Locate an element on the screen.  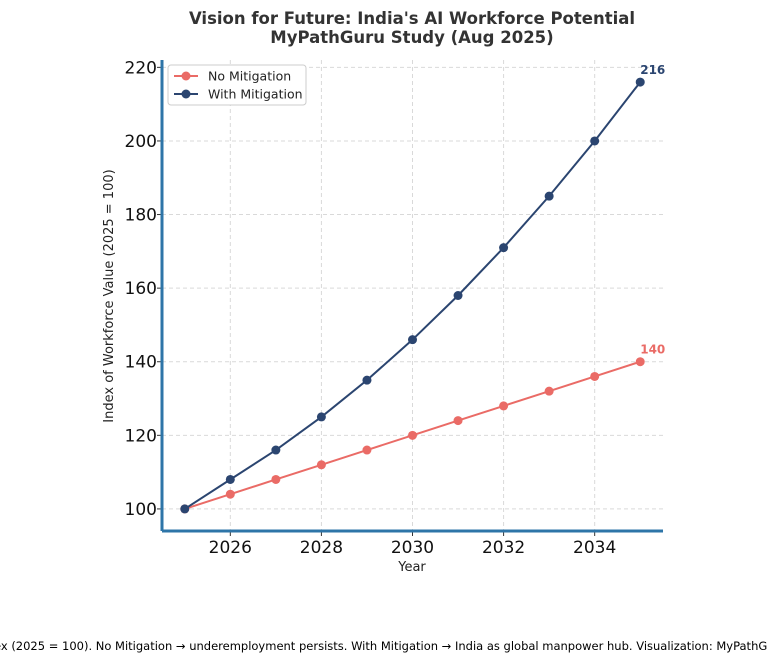
y-tick-label: 200 is located at coordinates (141, 142).